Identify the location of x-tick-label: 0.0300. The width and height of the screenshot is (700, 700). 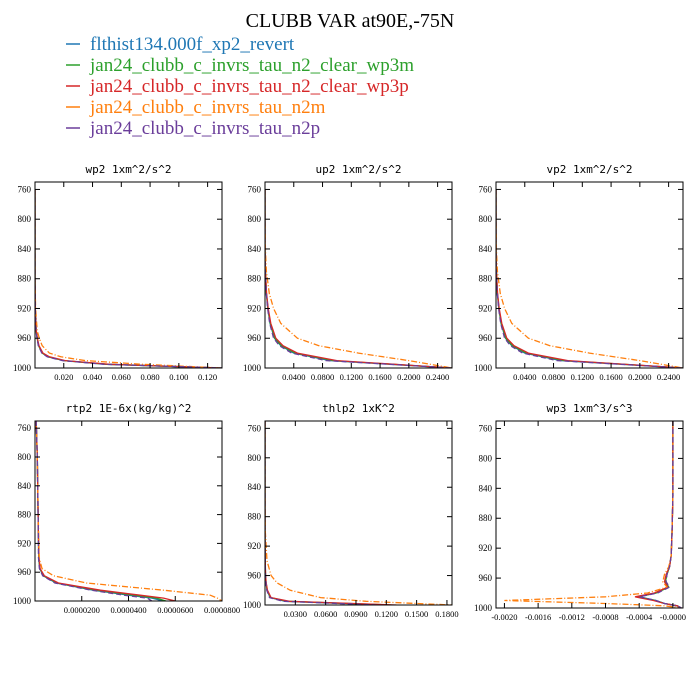
(295, 614).